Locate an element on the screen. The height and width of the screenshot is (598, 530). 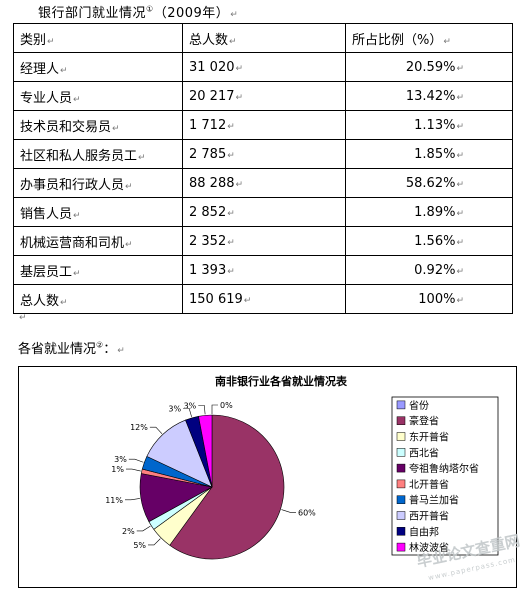
legend-entry: 普马兰加省 is located at coordinates (434, 500).